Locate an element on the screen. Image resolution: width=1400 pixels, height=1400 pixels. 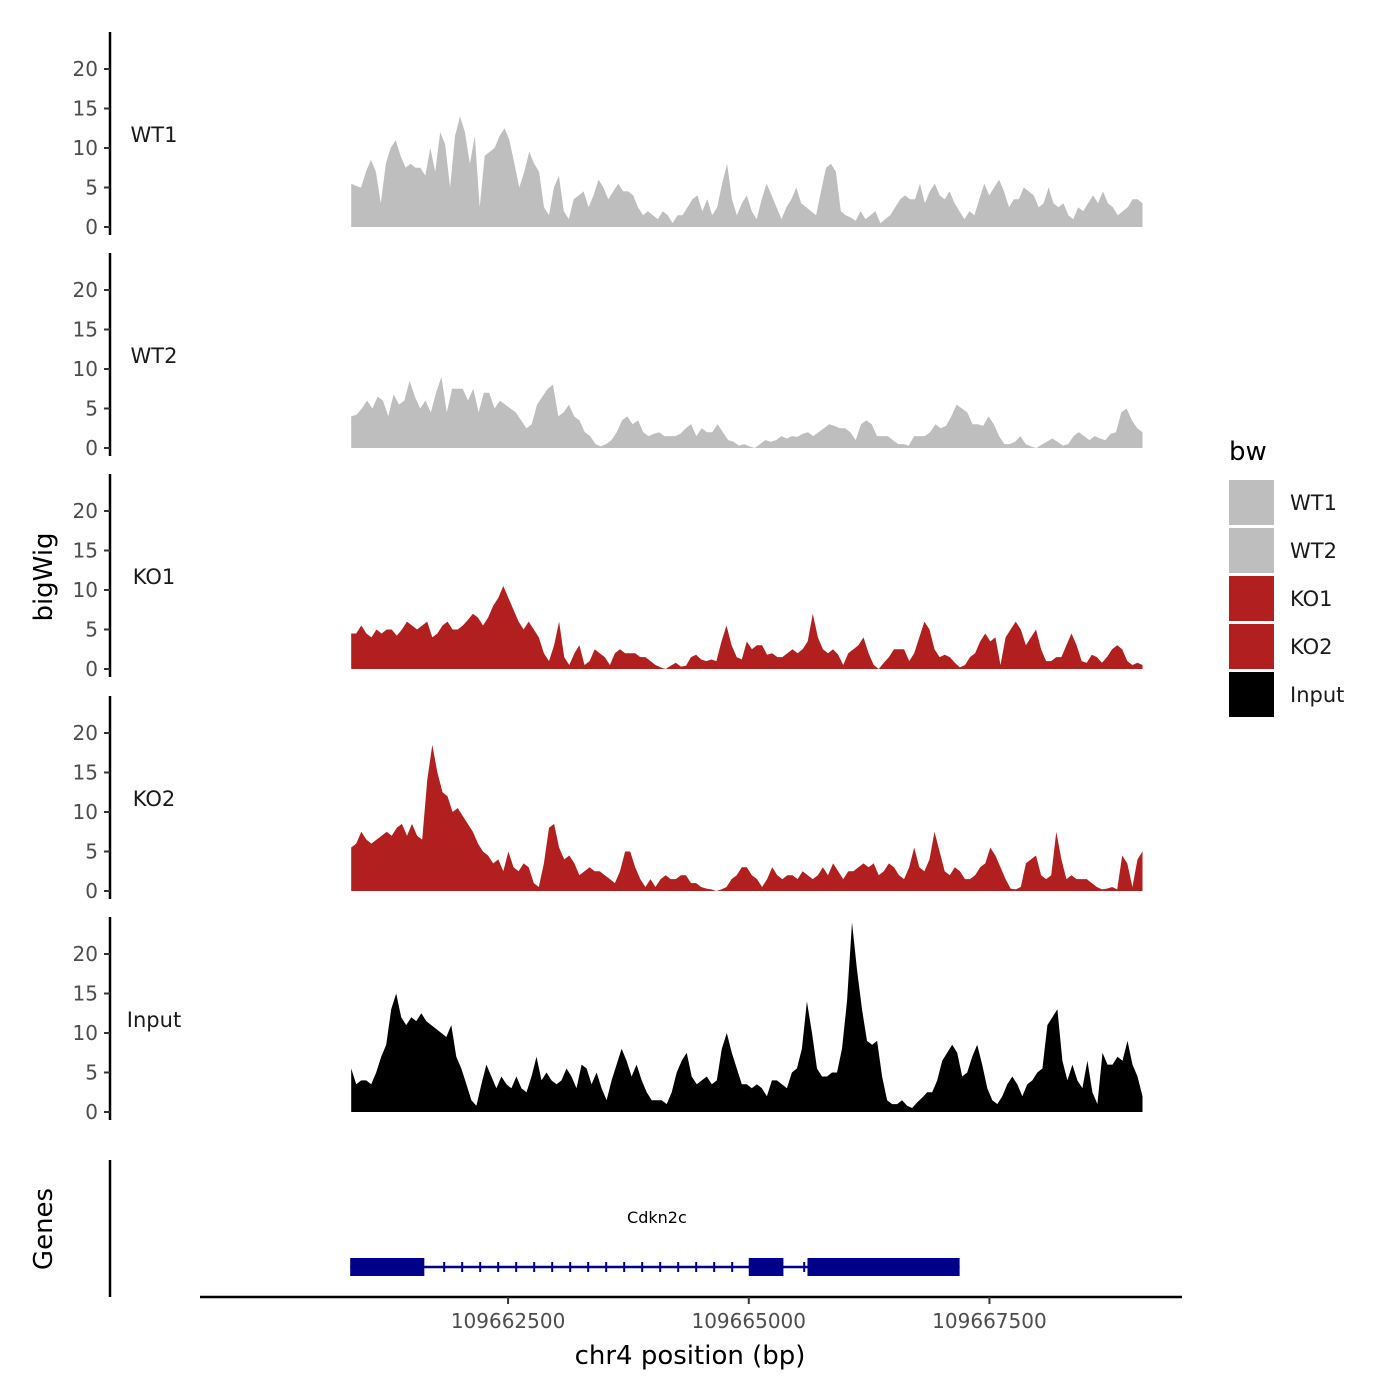
y-tick-label-wt2-5: 5 is located at coordinates (91, 409).